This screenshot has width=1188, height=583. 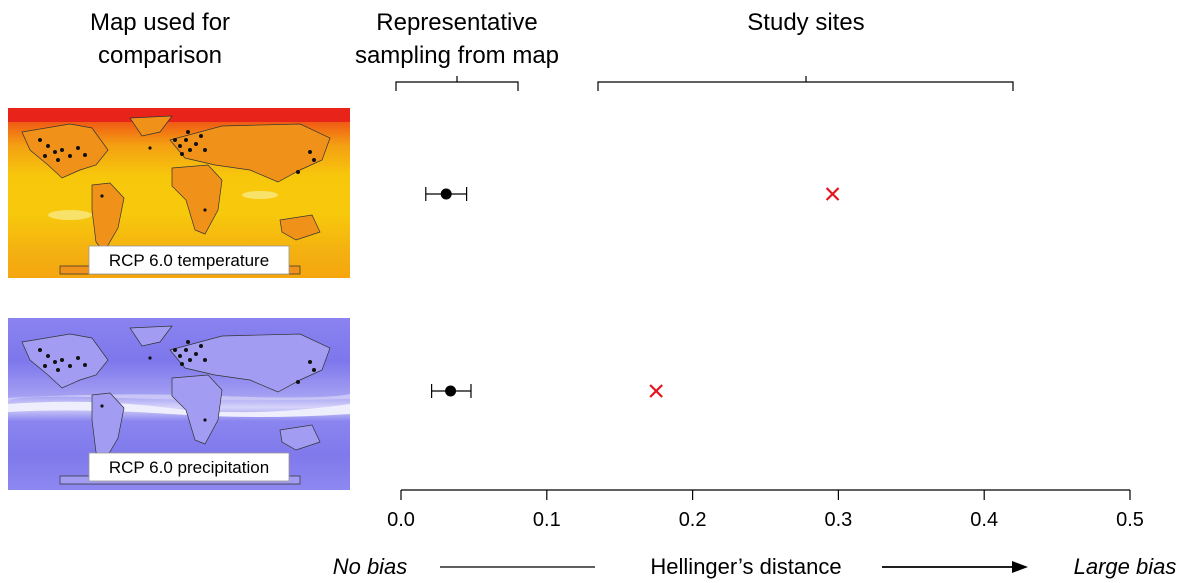 What do you see at coordinates (457, 83) in the screenshot?
I see `rep-bracket` at bounding box center [457, 83].